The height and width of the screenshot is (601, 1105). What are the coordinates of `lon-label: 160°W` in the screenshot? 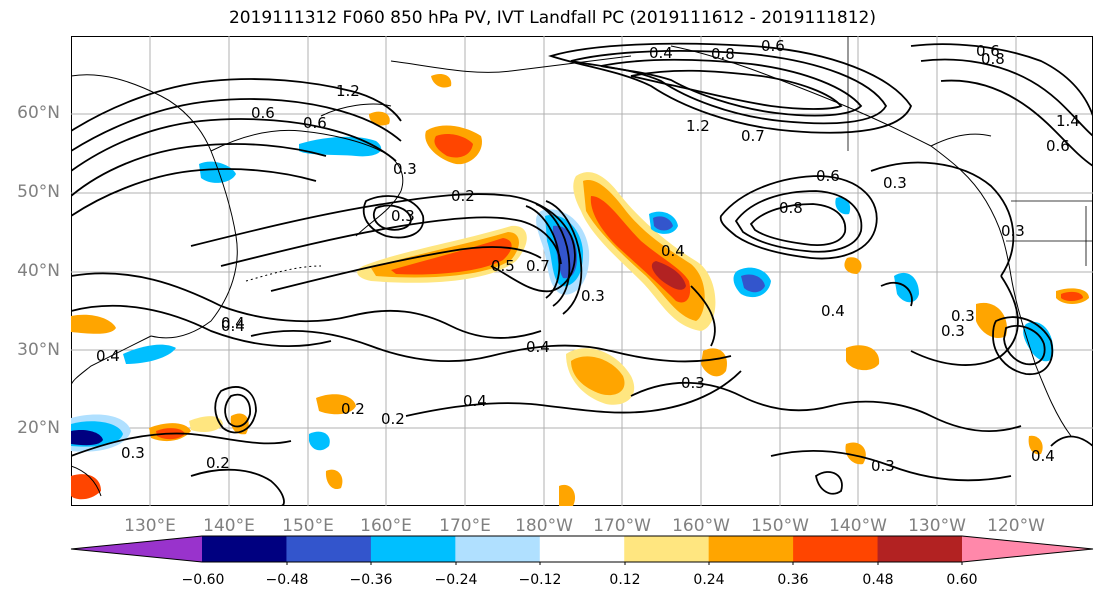 It's located at (701, 526).